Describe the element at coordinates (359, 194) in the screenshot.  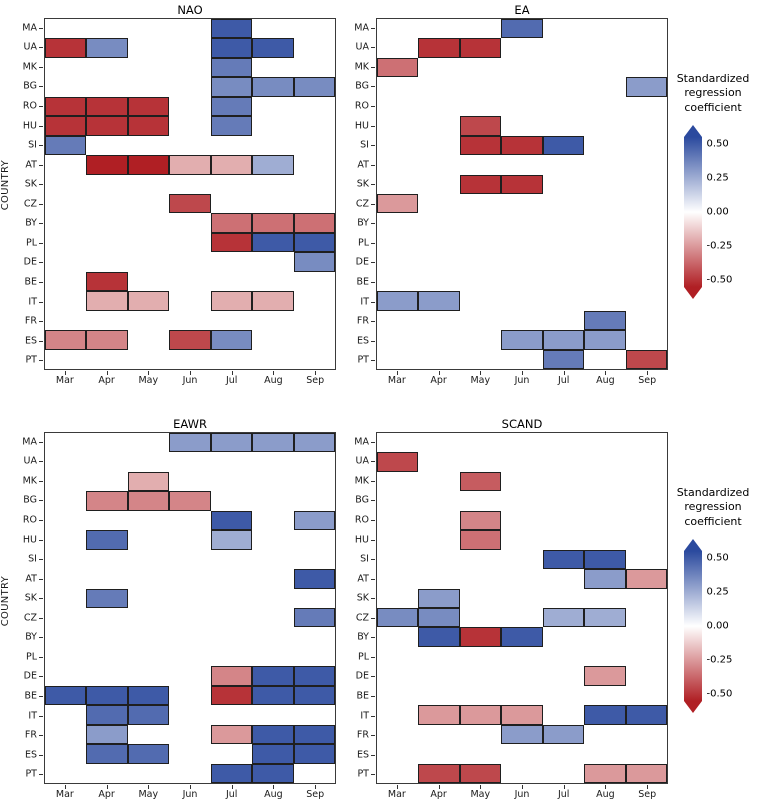
I see `y-axis: MA UA MK BG RO HU SI AT SK CZ BY PL DE BE IT FR ES PT` at that location.